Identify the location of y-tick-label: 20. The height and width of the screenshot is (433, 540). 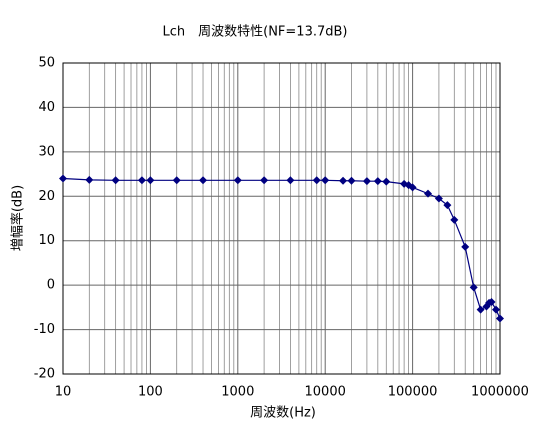
(46, 196).